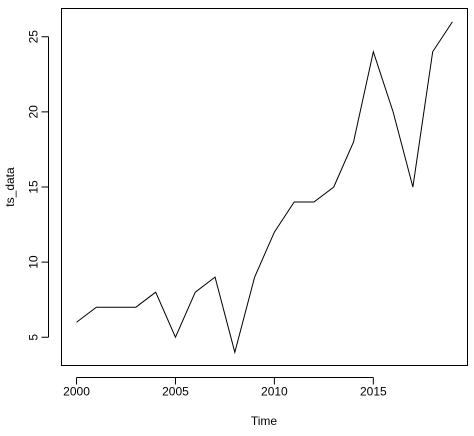 Image resolution: width=474 pixels, height=436 pixels. I want to click on y-tick-label: 20, so click(34, 112).